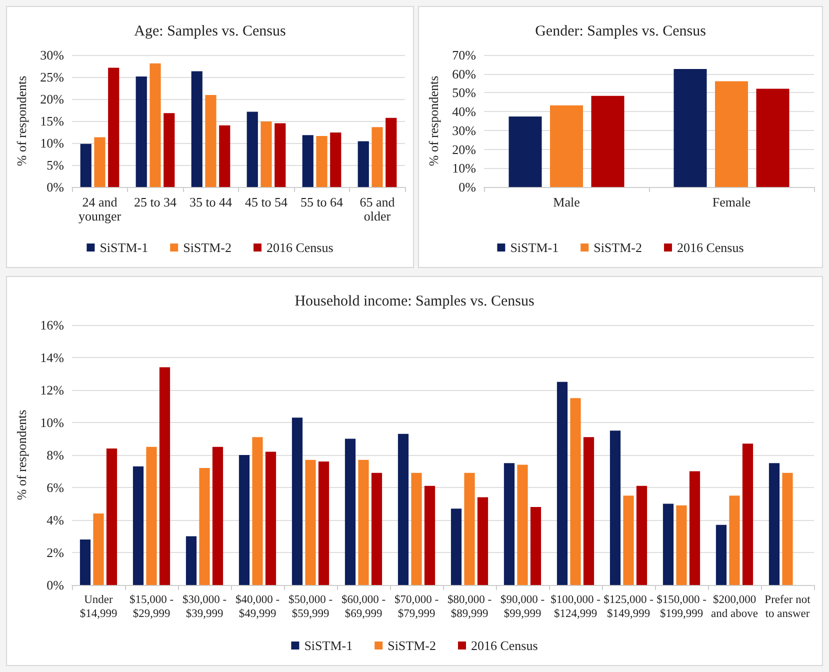 This screenshot has height=672, width=829. What do you see at coordinates (575, 607) in the screenshot?
I see `x-tick-label: $100,000 - $124,999` at bounding box center [575, 607].